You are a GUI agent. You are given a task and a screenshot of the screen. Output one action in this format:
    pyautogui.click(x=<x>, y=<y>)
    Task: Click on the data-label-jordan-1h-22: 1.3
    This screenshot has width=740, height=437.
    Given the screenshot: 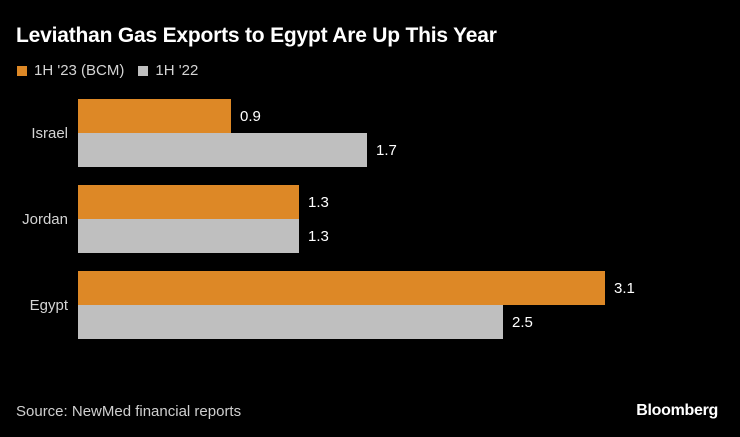 What is the action you would take?
    pyautogui.click(x=318, y=236)
    